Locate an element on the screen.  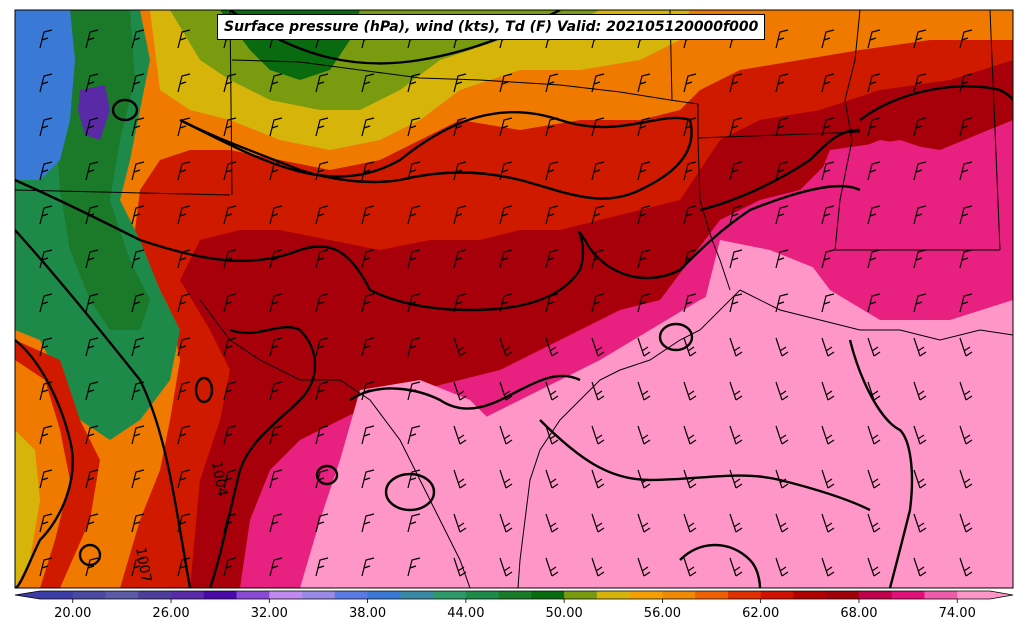
colorbar-tick-label: 68.00 is located at coordinates (859, 613).